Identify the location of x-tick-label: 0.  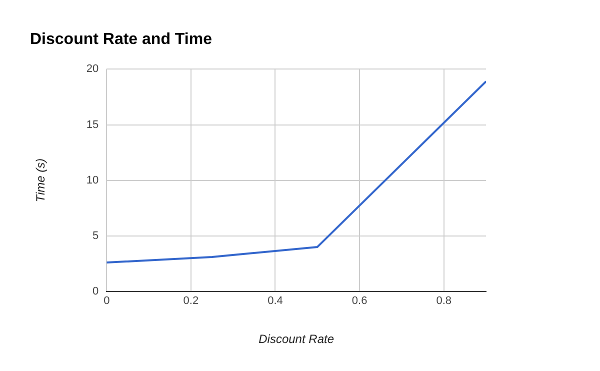
(107, 301).